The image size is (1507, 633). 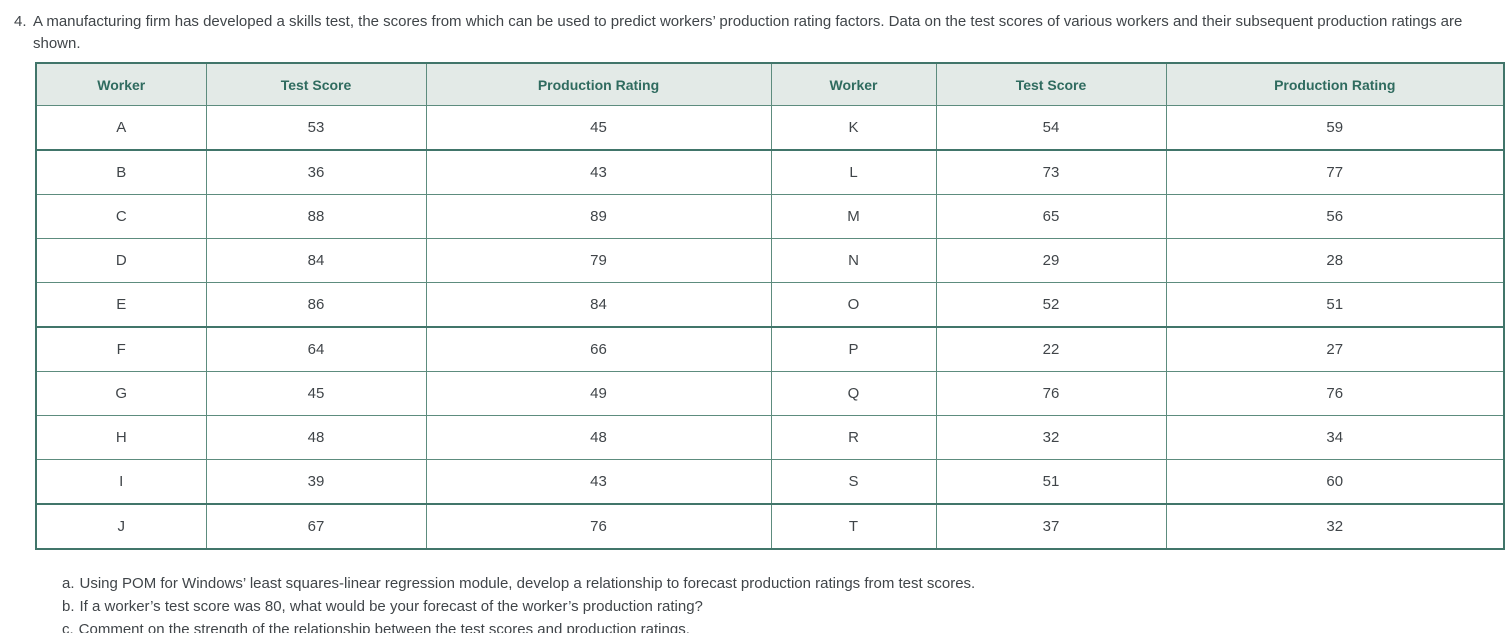 I want to click on table-cell: 79, so click(x=598, y=260).